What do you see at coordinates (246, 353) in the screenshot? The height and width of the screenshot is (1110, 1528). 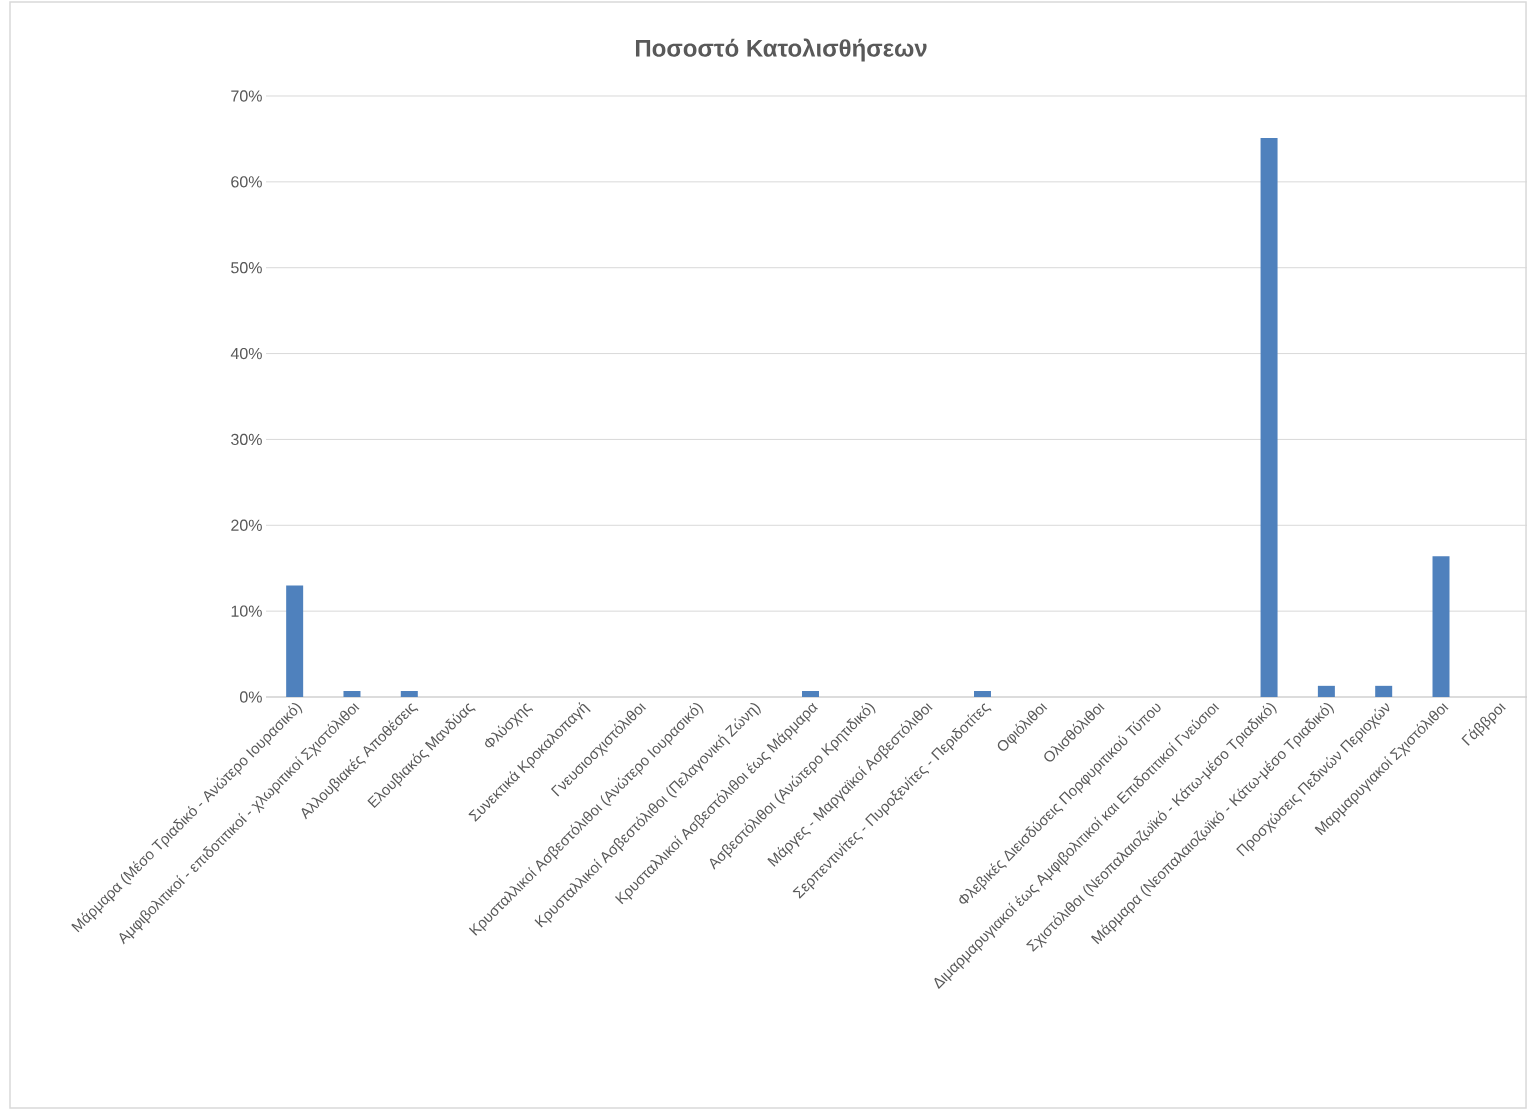 I see `y-tick-label: 40%` at bounding box center [246, 353].